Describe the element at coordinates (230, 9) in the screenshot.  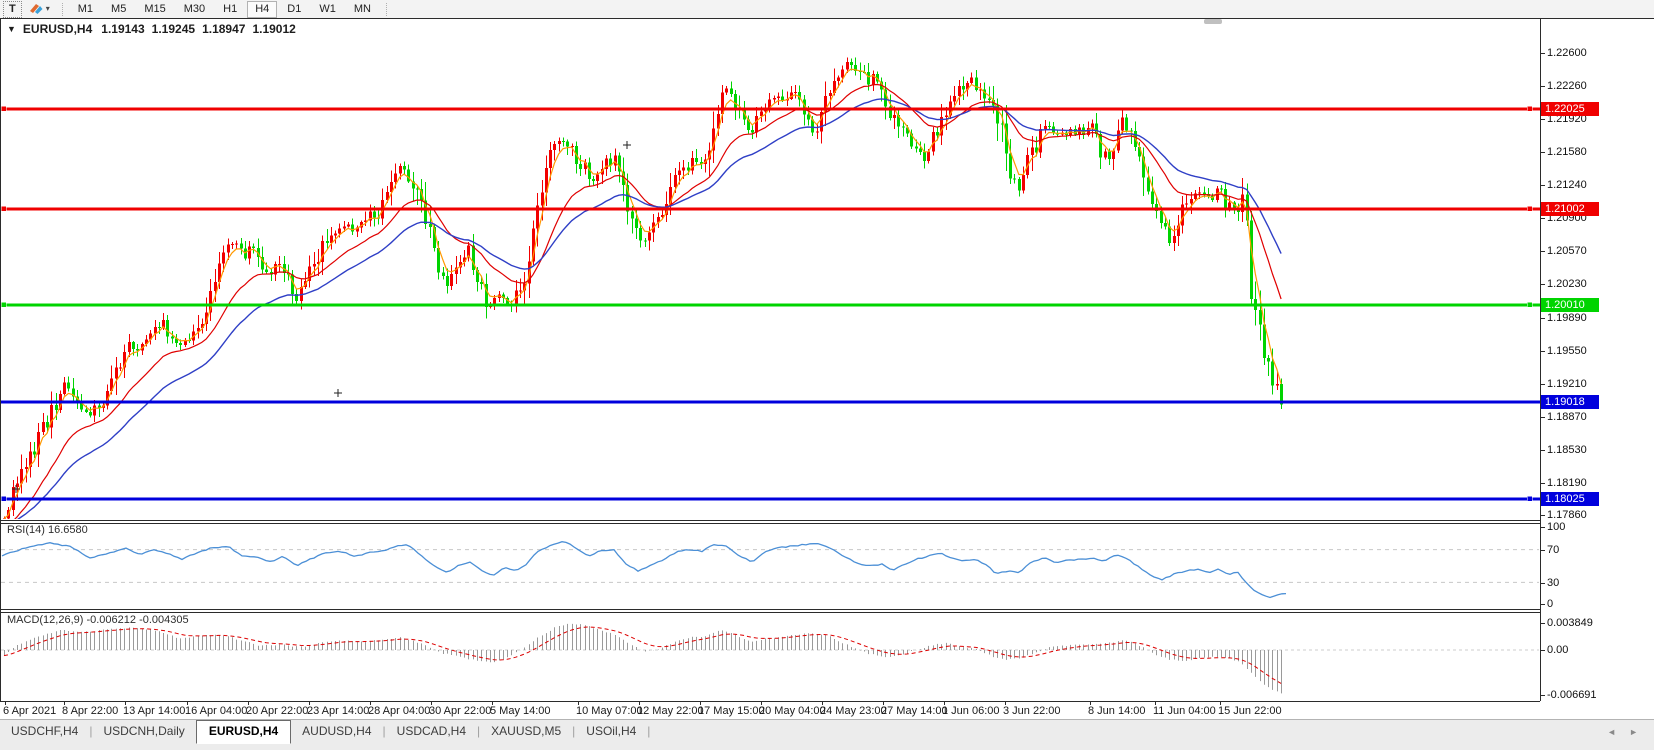
I see `timeframe-button-H1: H1` at that location.